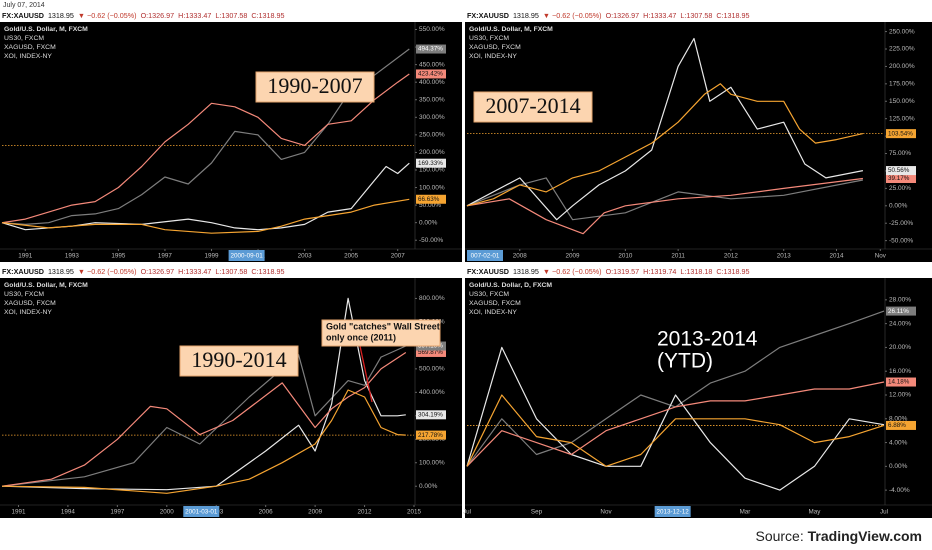 This screenshot has height=550, width=932. What do you see at coordinates (625, 256) in the screenshot?
I see `x-tick-label: 2010` at bounding box center [625, 256].